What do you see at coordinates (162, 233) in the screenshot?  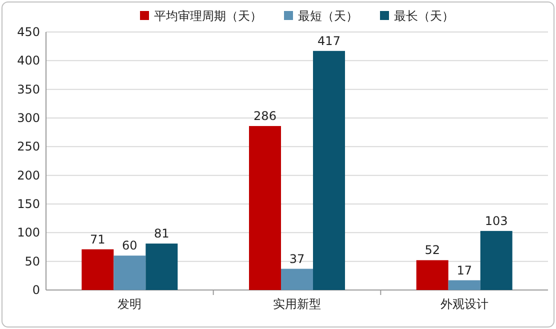 I see `data-label: 81` at bounding box center [162, 233].